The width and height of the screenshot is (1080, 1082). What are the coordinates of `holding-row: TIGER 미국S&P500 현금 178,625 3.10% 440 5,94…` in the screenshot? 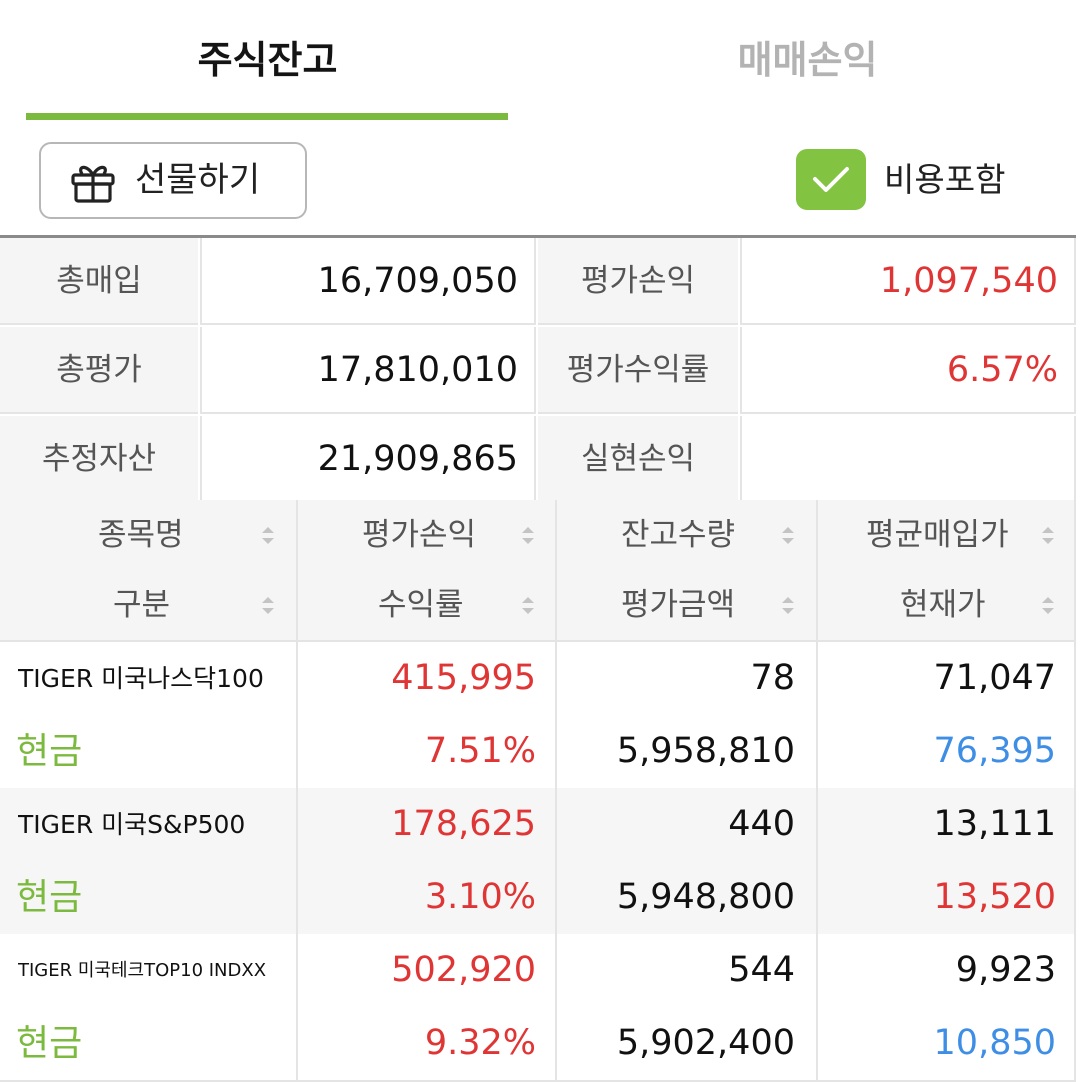 It's located at (538, 862).